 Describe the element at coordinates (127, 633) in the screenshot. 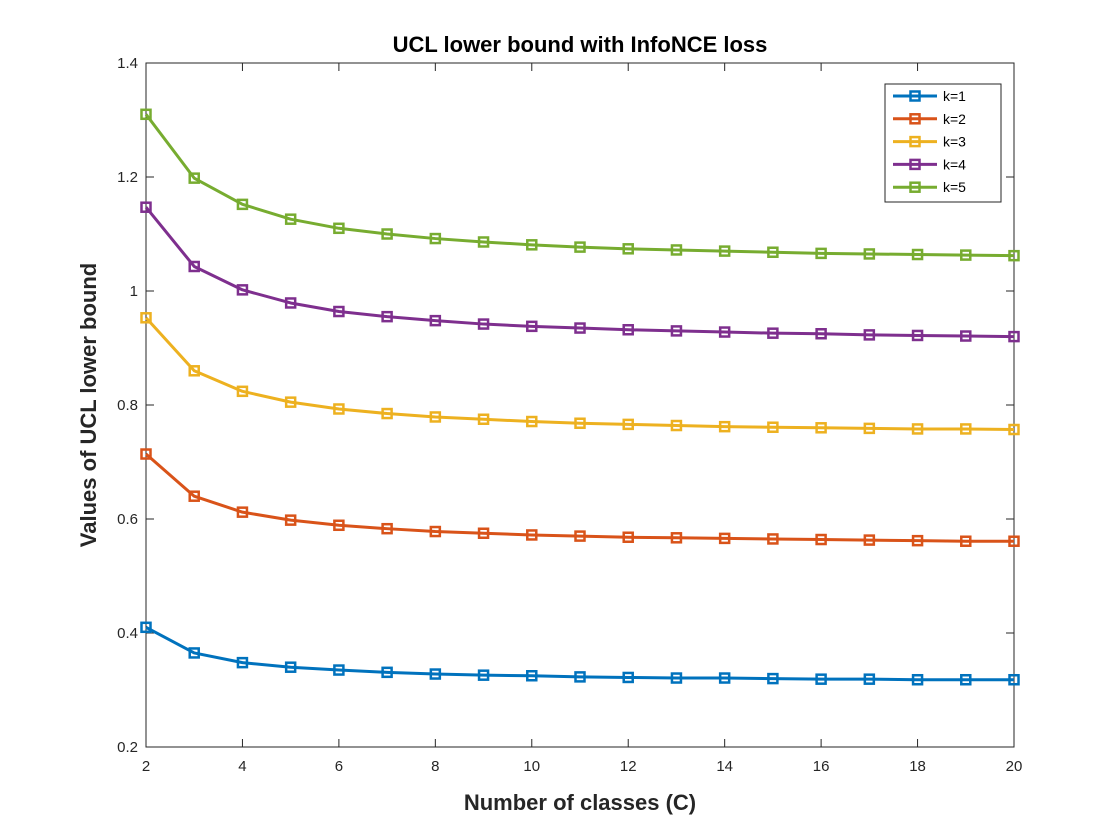

I see `y-tick-label: 0.4` at that location.